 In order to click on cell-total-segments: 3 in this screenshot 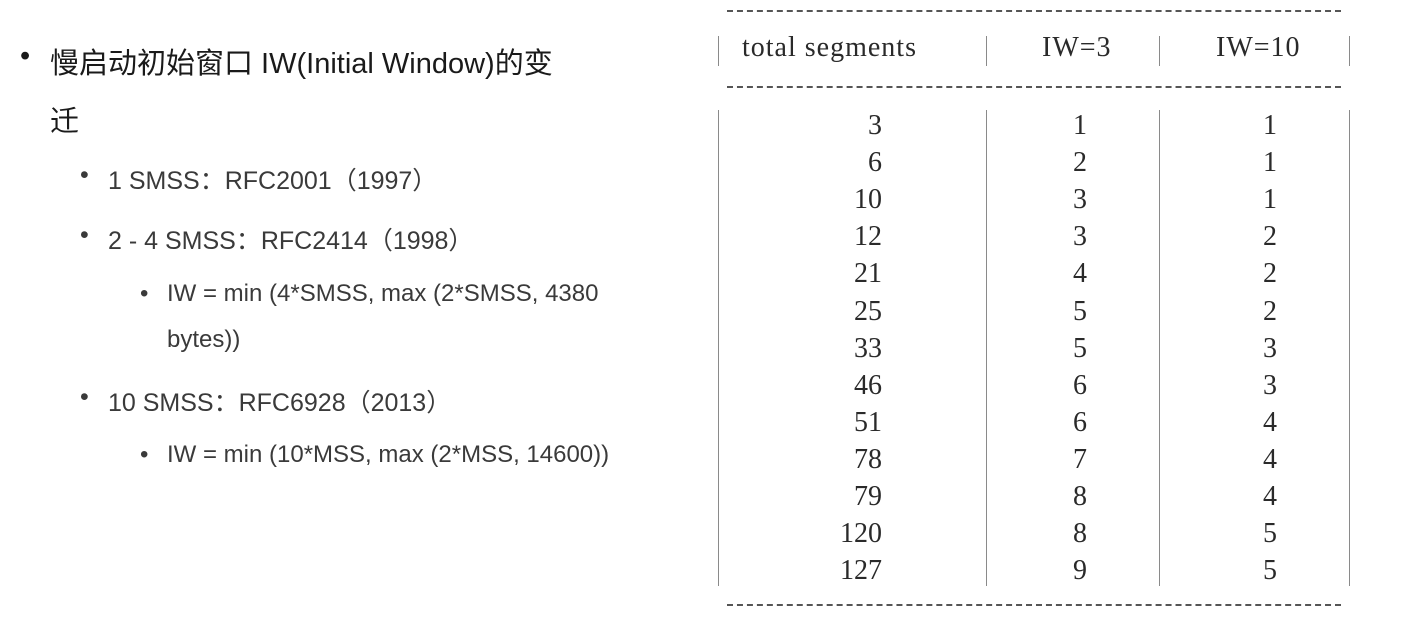, I will do `click(875, 125)`.